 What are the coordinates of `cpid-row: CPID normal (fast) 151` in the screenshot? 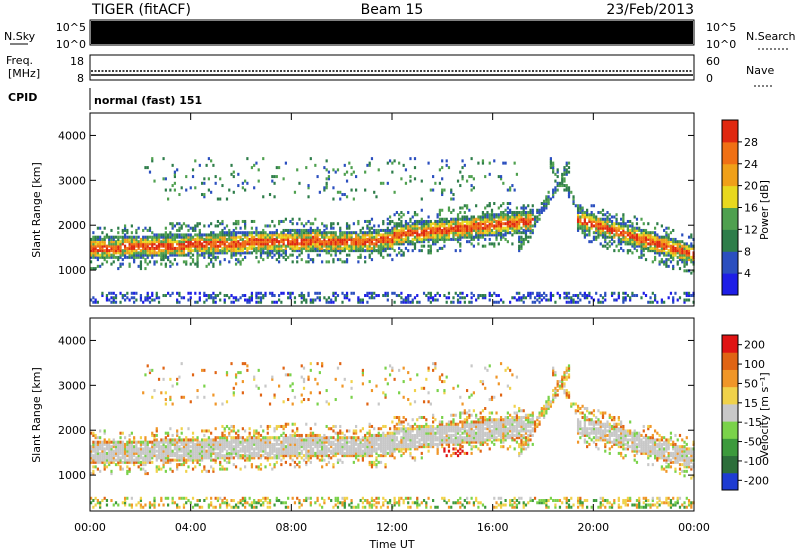 It's located at (105, 99).